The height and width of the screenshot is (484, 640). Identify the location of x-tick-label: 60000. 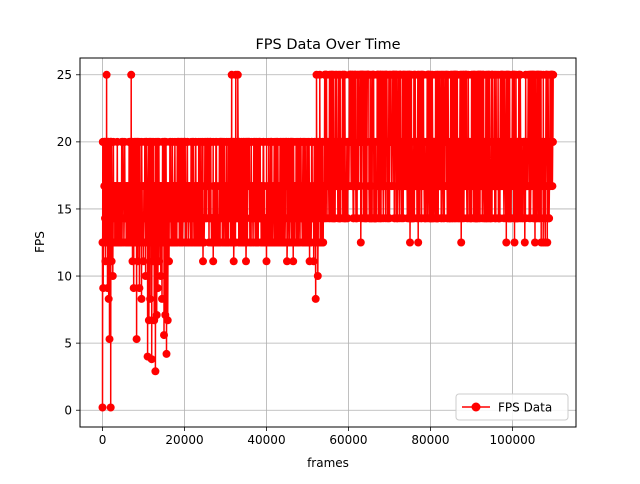
(348, 440).